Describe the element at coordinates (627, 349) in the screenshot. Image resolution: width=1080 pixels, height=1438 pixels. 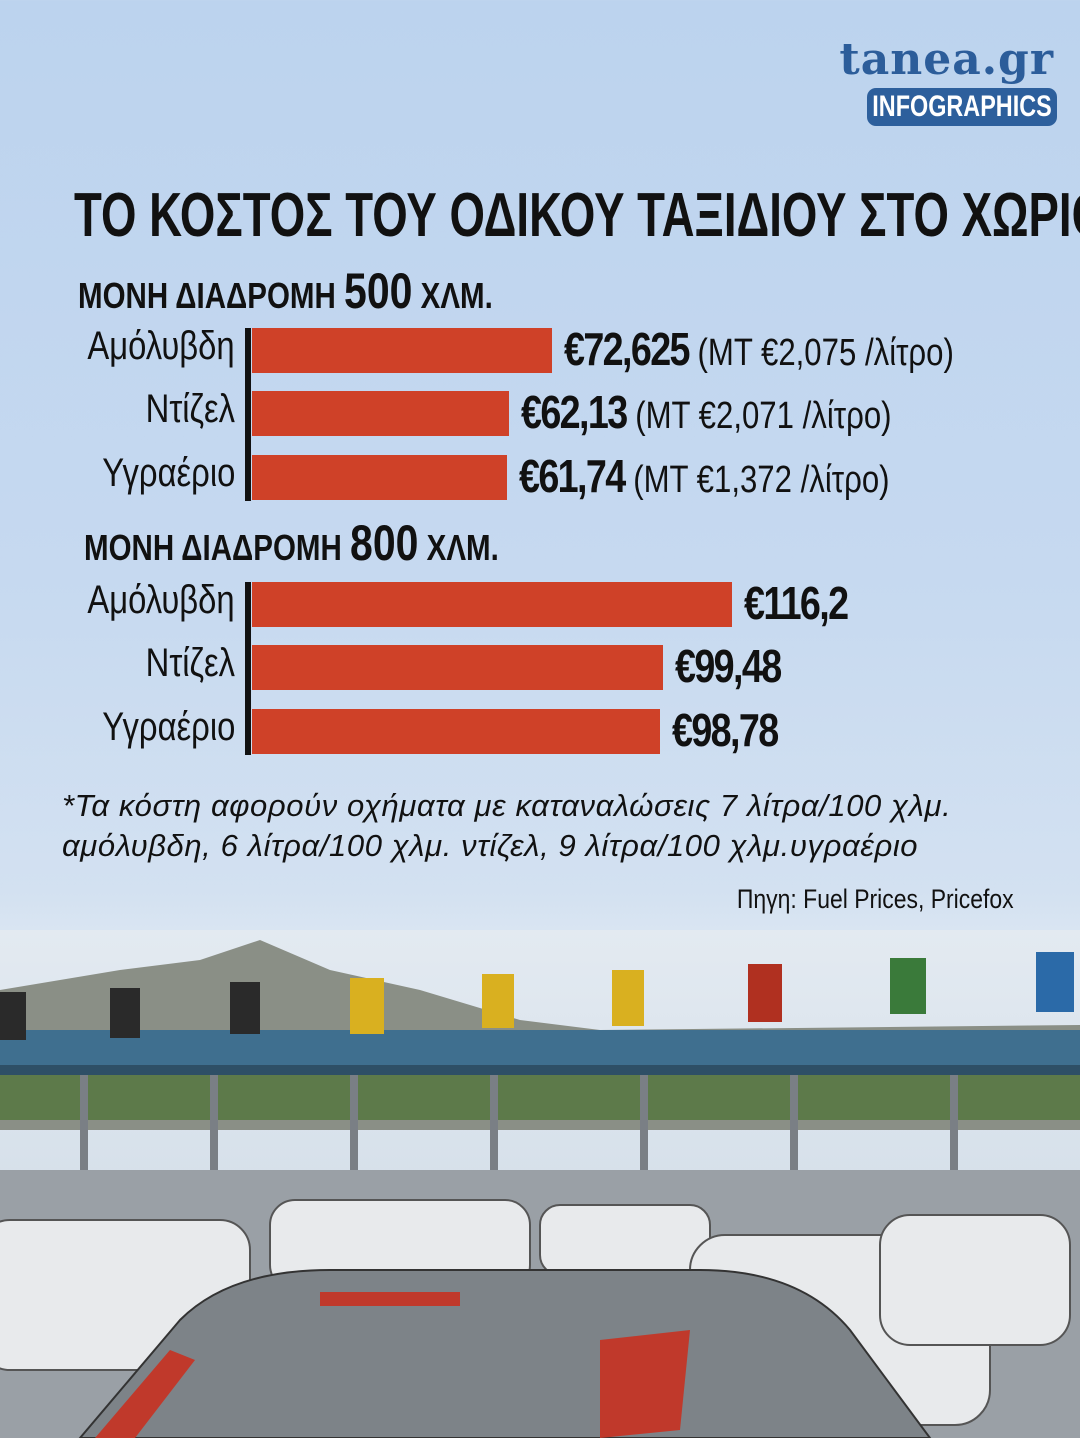
I see `value-amount: €72,625` at that location.